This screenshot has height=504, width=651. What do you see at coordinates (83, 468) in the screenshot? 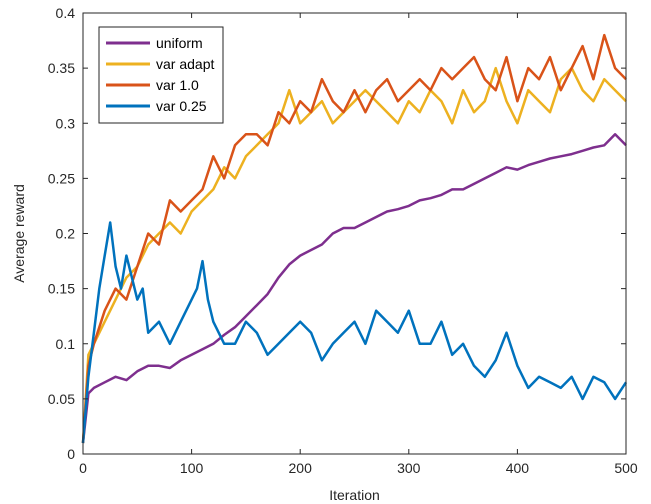
I see `x-tick-label: 0` at bounding box center [83, 468].